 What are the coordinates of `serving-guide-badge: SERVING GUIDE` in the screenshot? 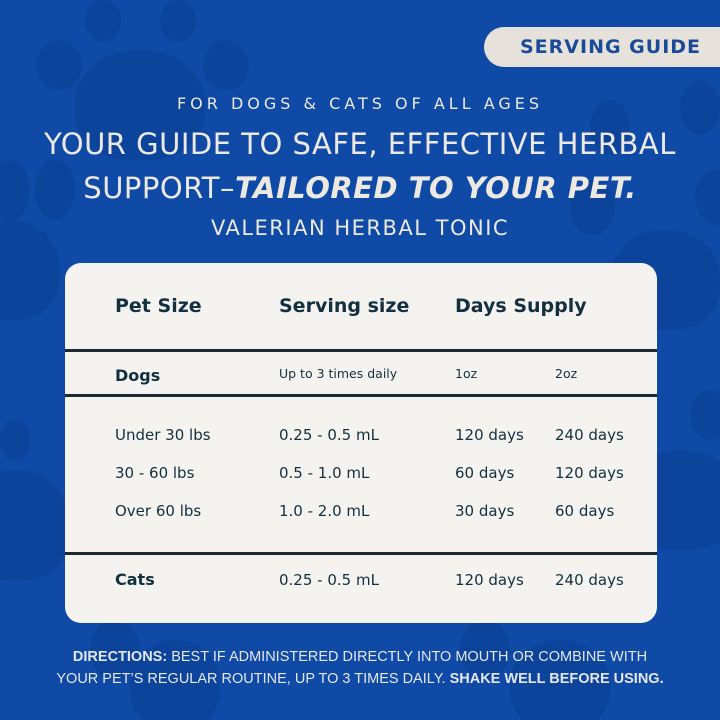 It's located at (602, 47).